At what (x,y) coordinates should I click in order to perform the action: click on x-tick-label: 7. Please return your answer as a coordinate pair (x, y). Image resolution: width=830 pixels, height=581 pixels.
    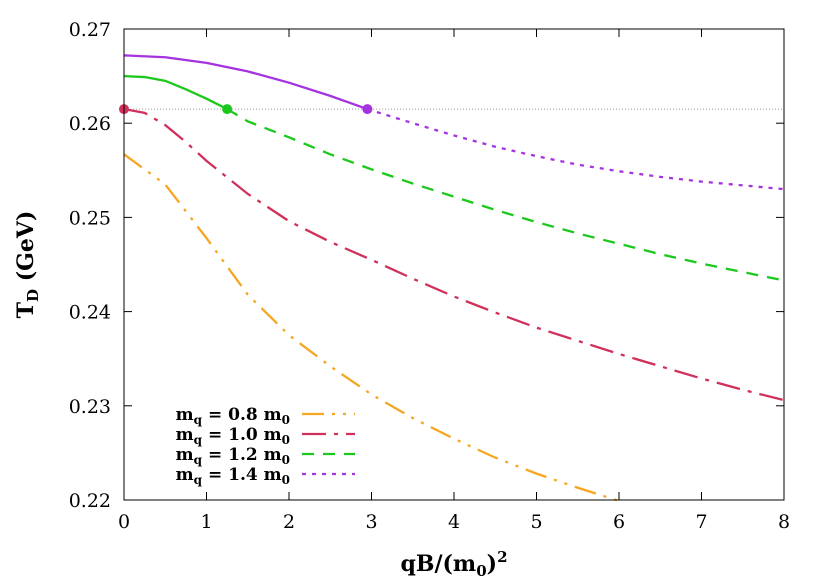
    Looking at the image, I should click on (701, 522).